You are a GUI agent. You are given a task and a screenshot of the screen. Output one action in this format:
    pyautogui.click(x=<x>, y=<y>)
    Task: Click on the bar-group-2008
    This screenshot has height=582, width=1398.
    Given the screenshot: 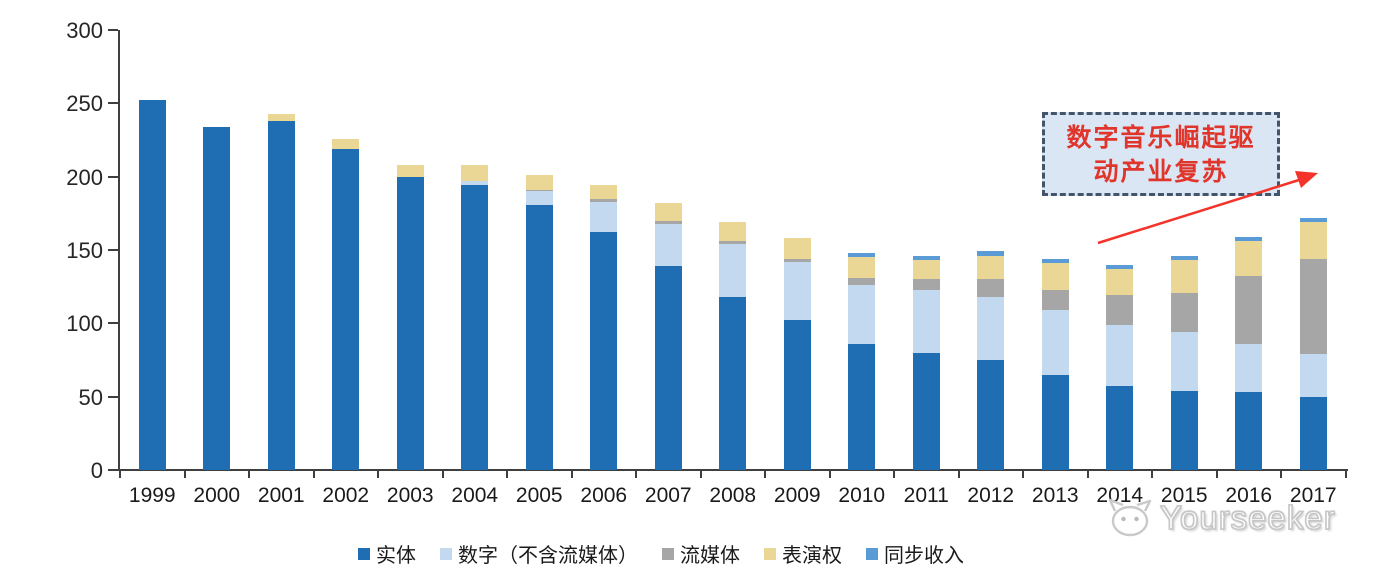 What is the action you would take?
    pyautogui.click(x=733, y=346)
    